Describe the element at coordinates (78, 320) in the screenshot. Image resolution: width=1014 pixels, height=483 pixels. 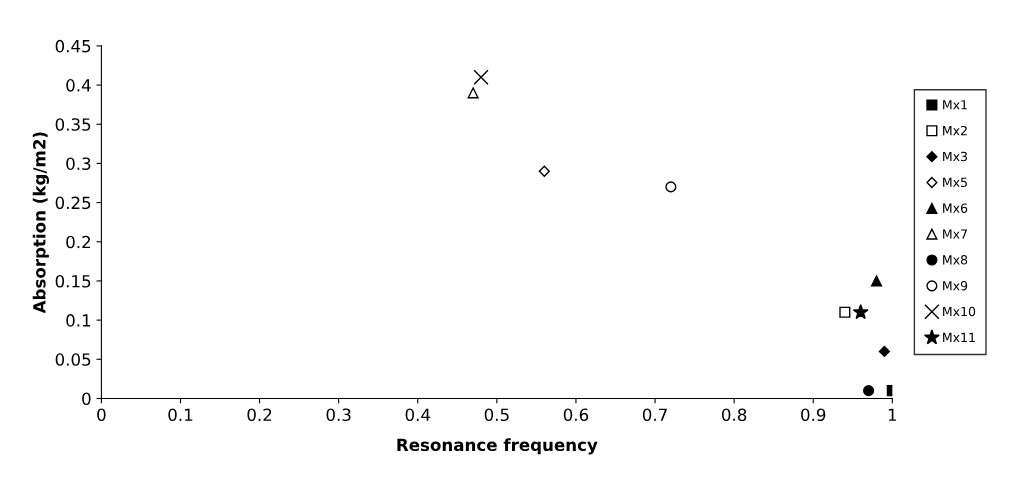
I see `y-tick-label: 0.1` at that location.